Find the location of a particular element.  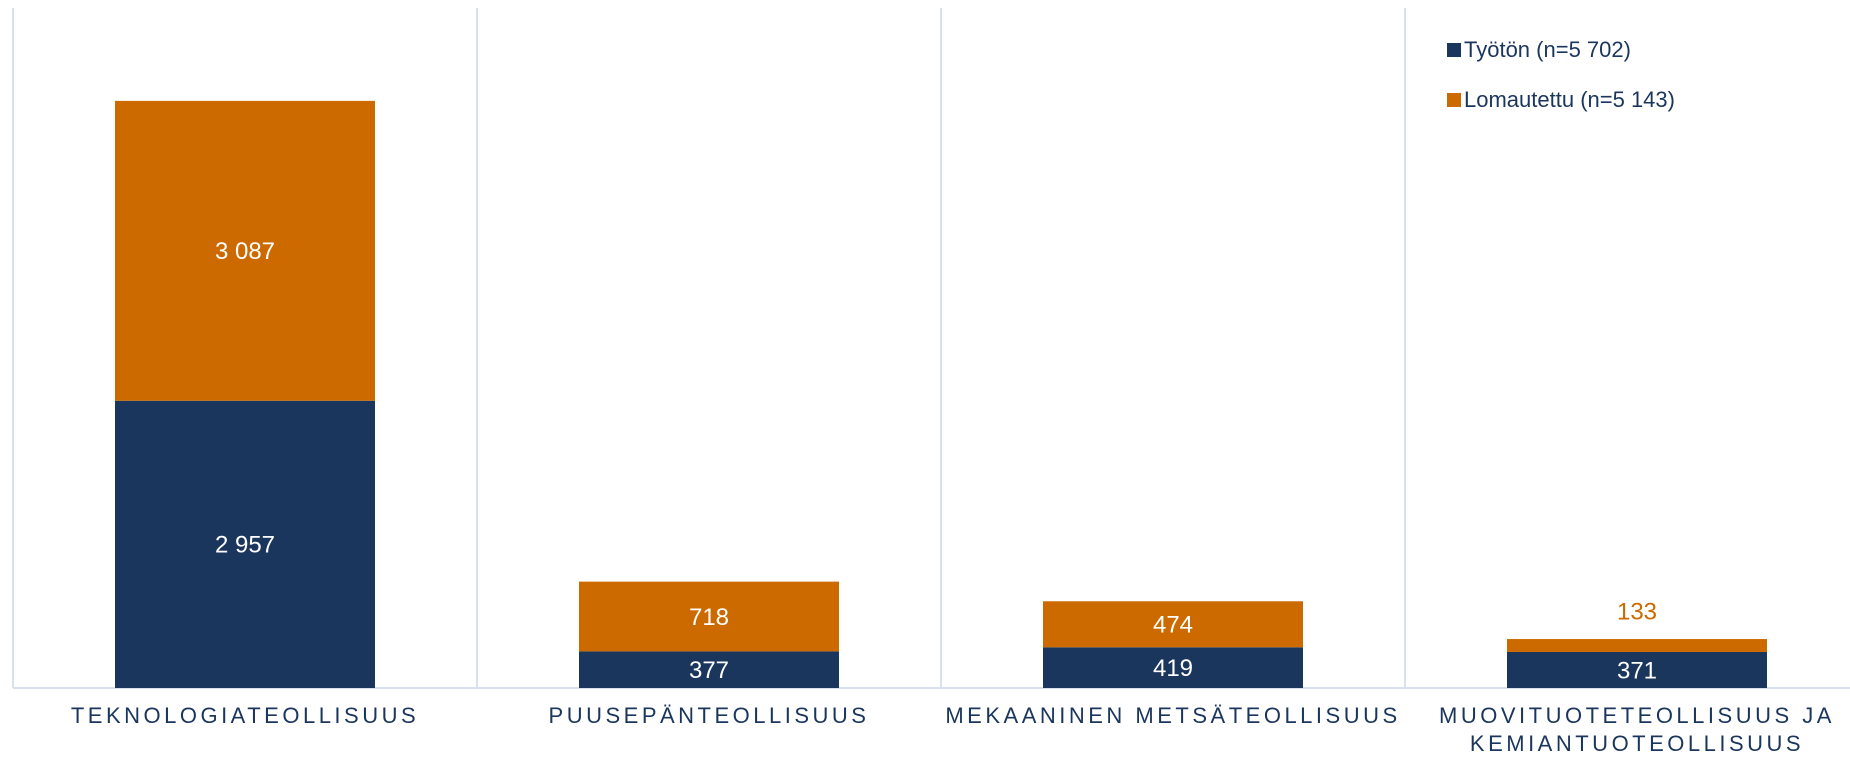

legend-label: Työtön (n=5 702) is located at coordinates (1547, 49).